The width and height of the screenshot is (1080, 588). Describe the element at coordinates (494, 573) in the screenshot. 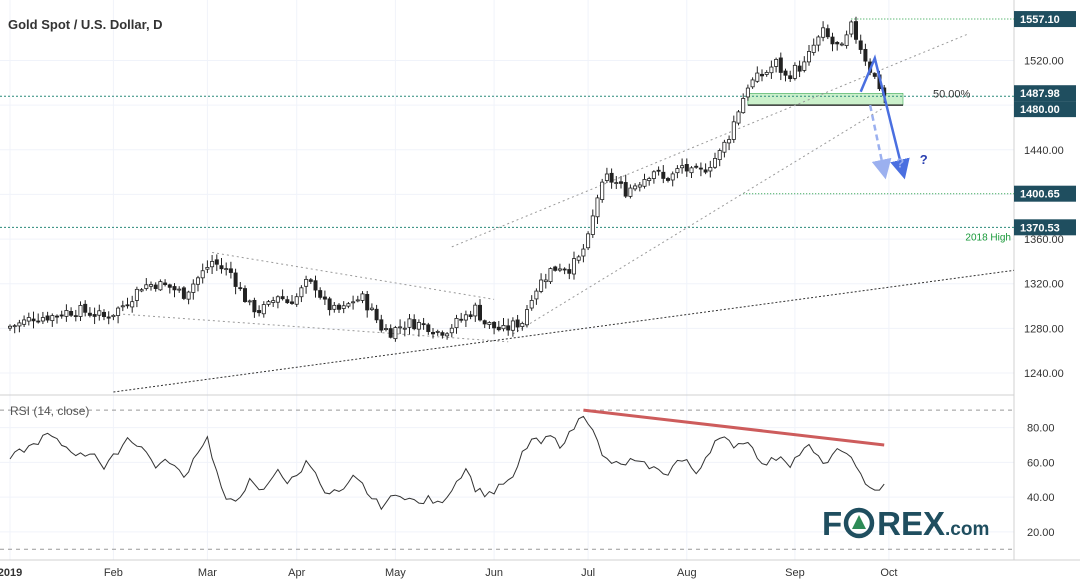

I see `time-tick-label: Jun` at that location.